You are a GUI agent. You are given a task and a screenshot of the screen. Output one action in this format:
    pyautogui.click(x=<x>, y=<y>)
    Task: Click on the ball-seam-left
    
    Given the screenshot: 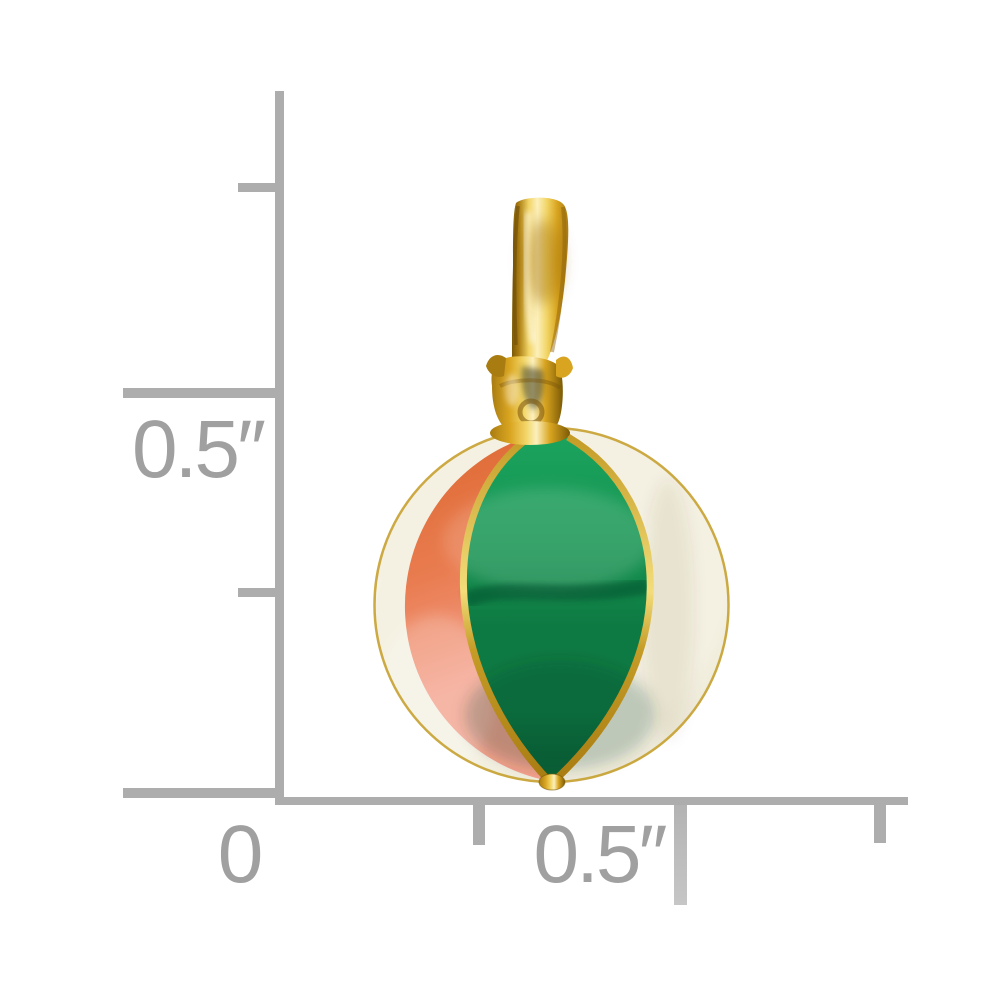 What is the action you would take?
    pyautogui.click(x=505, y=608)
    